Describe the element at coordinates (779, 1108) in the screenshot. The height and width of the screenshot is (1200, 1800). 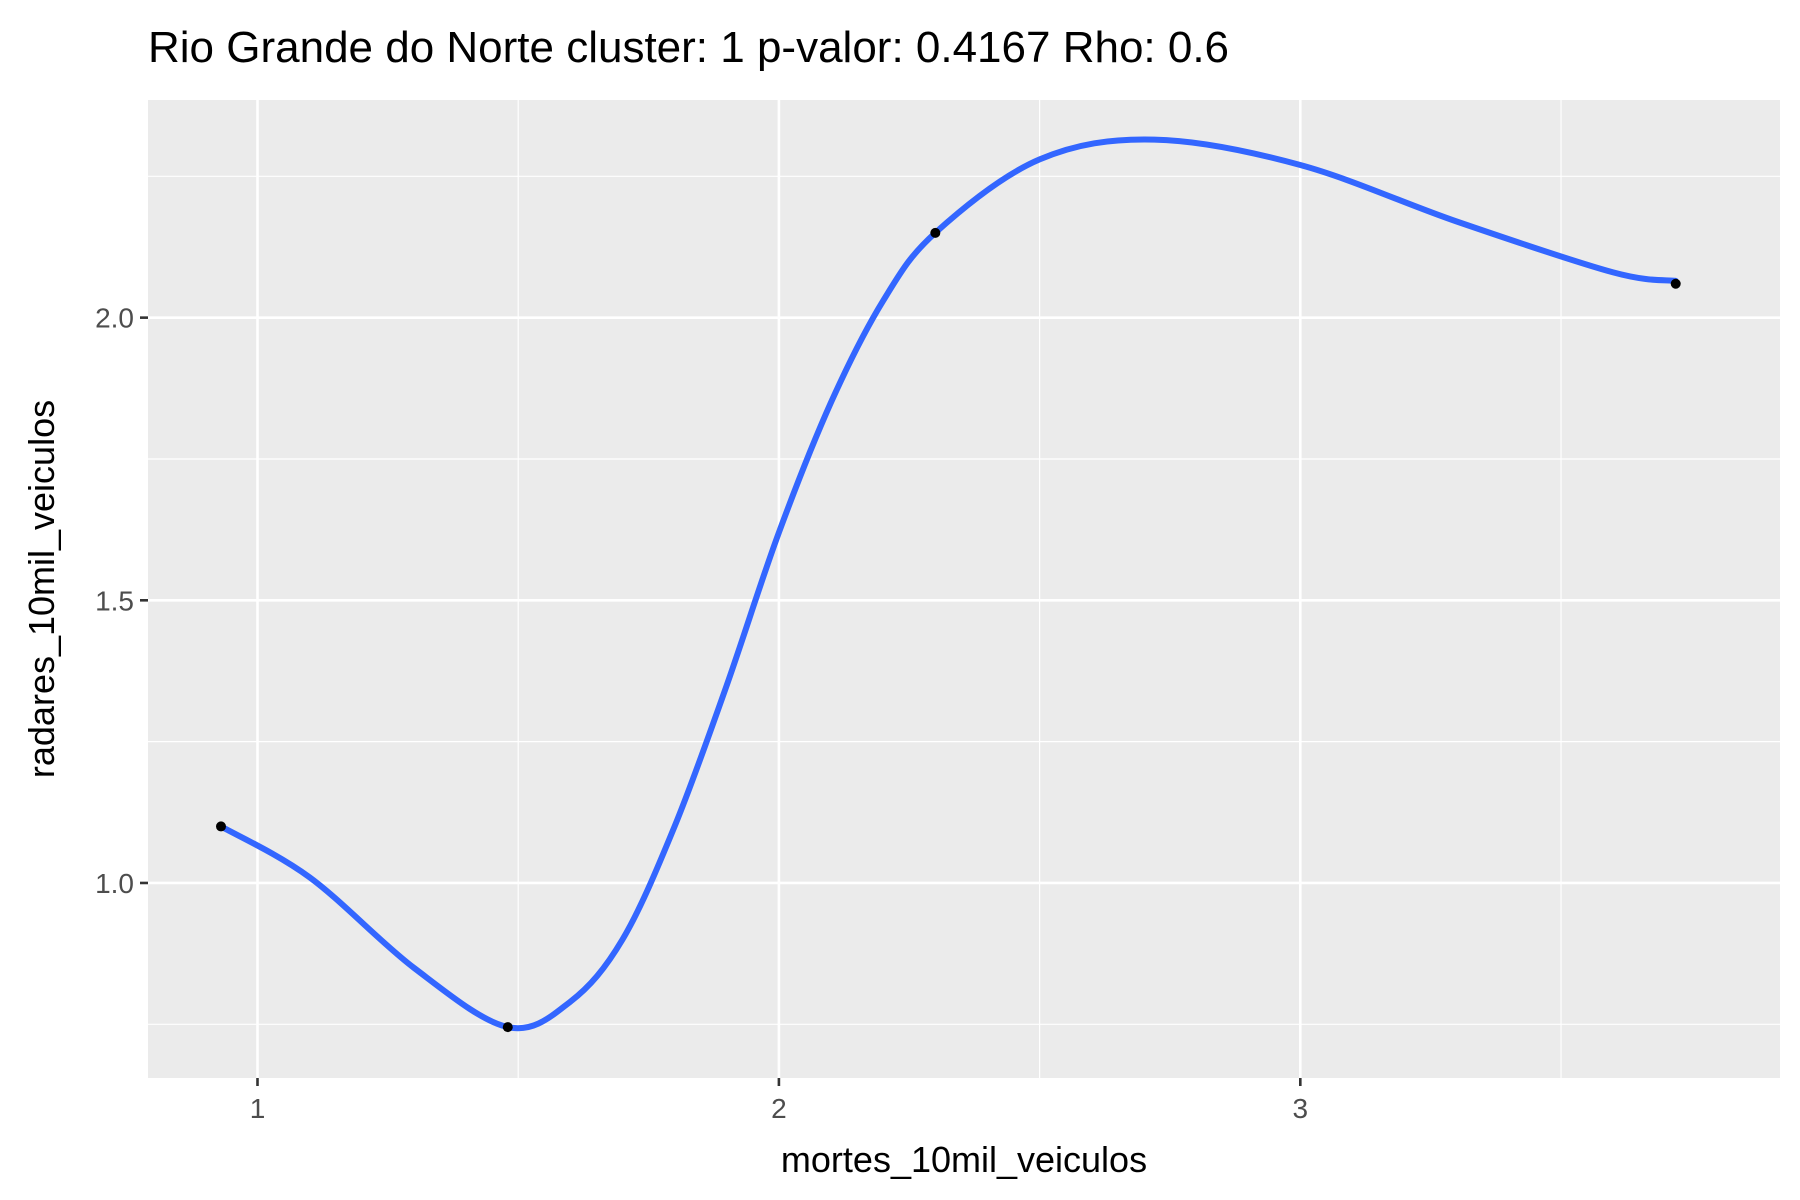
I see `x-tick-label: 2` at that location.